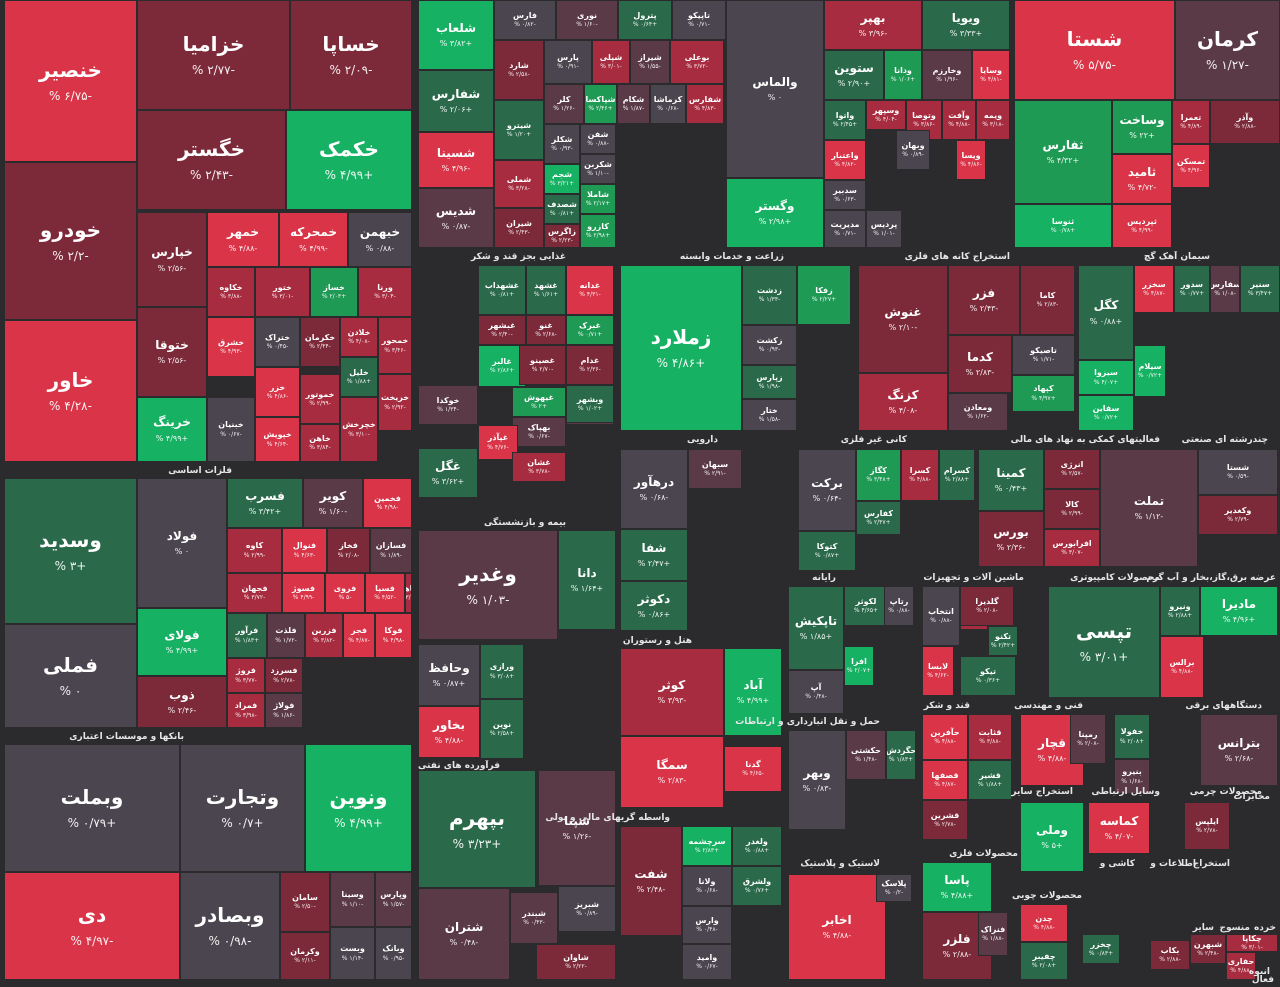  Describe the element at coordinates (1149, 508) in the screenshot. I see `heatmap-tile: تملت -۱/۱۲ %` at that location.